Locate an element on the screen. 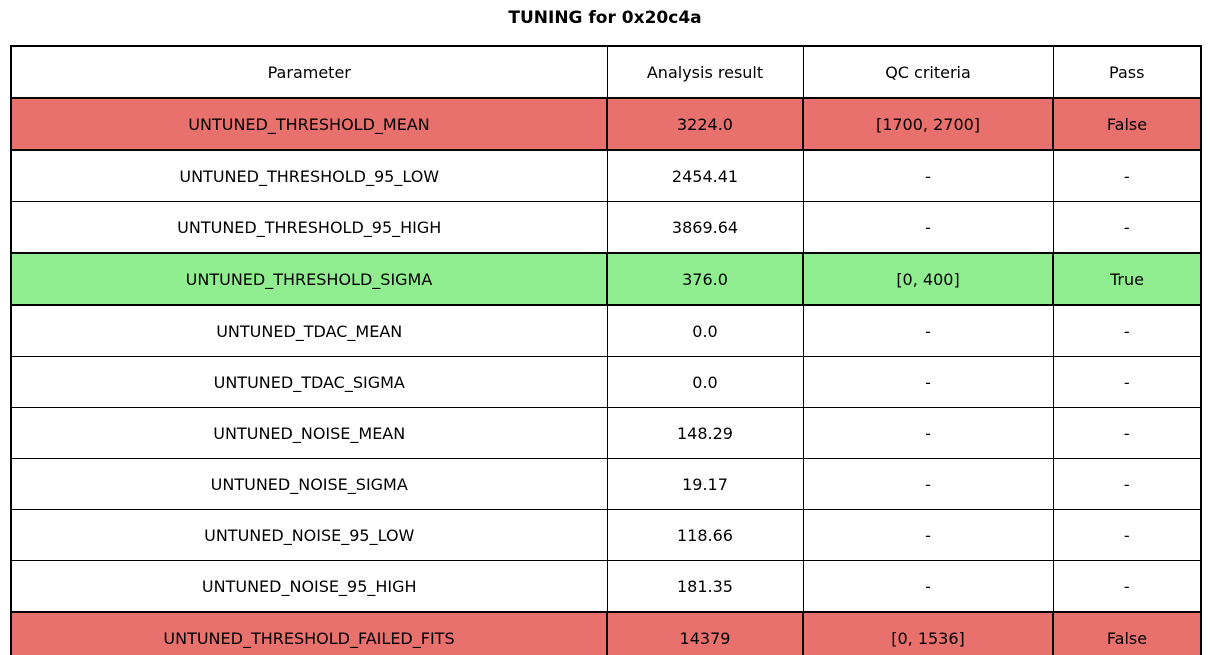 This screenshot has height=655, width=1210. cell-analysis-result: 2454.41 is located at coordinates (705, 175).